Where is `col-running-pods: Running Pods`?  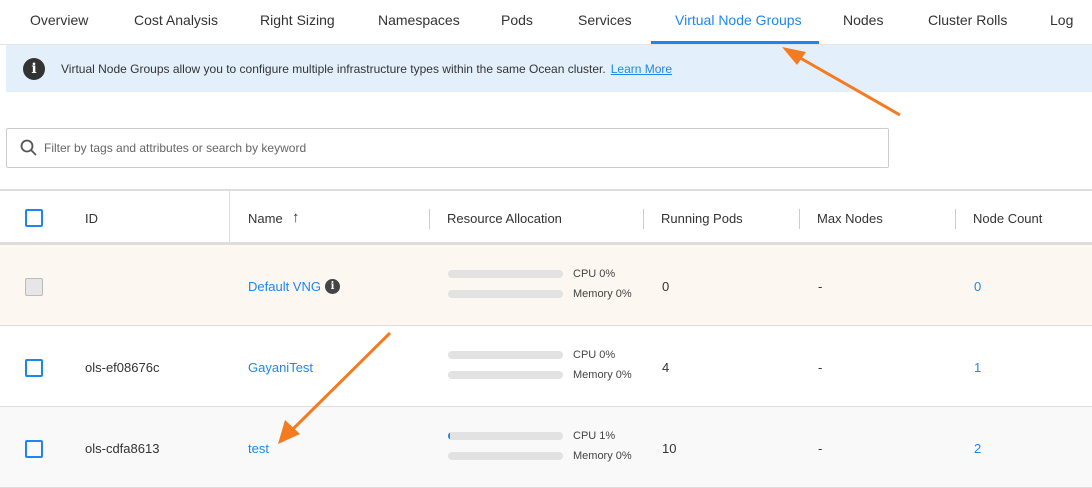 col-running-pods: Running Pods is located at coordinates (702, 218).